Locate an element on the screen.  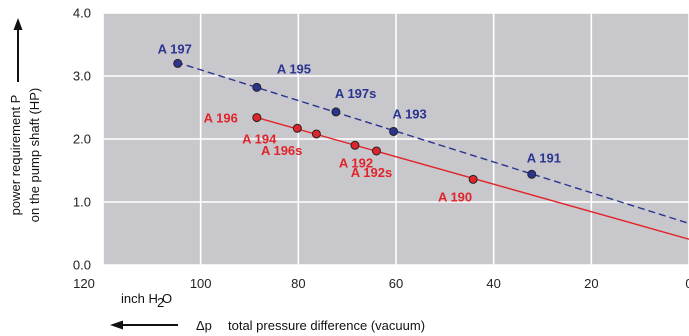
data-point-label: A 197s is located at coordinates (355, 93).